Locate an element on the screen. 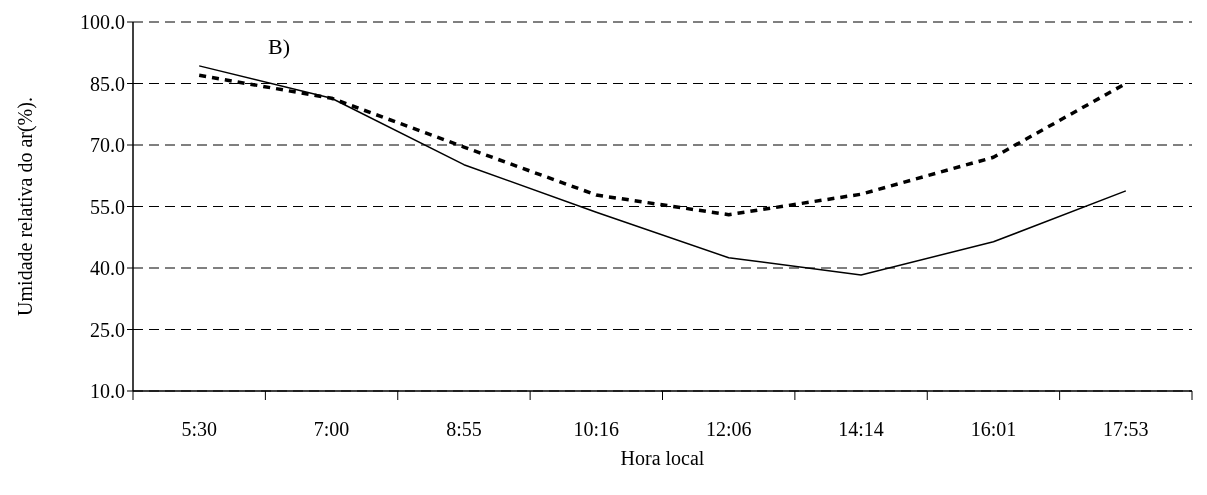 Image resolution: width=1207 pixels, height=495 pixels. y-tick-label: 85.0 is located at coordinates (107, 83).